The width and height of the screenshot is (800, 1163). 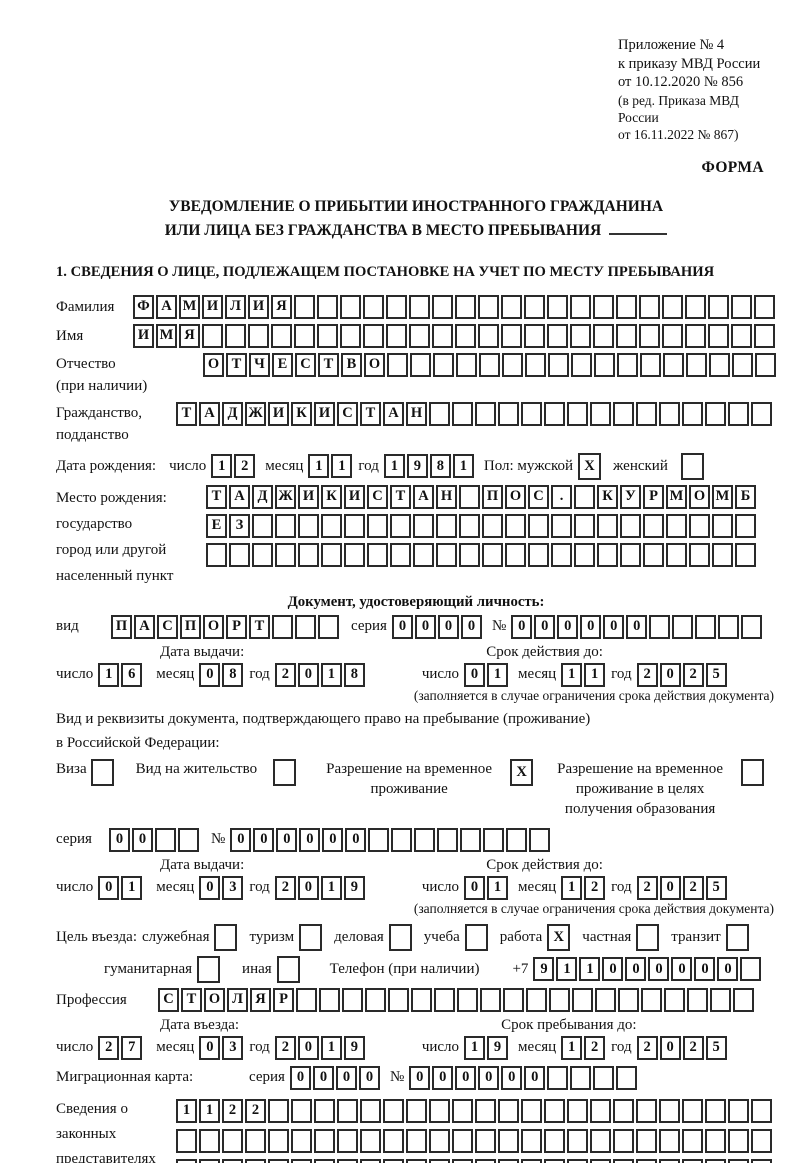 What do you see at coordinates (132, 1047) in the screenshot?
I see `char-box: 7` at bounding box center [132, 1047].